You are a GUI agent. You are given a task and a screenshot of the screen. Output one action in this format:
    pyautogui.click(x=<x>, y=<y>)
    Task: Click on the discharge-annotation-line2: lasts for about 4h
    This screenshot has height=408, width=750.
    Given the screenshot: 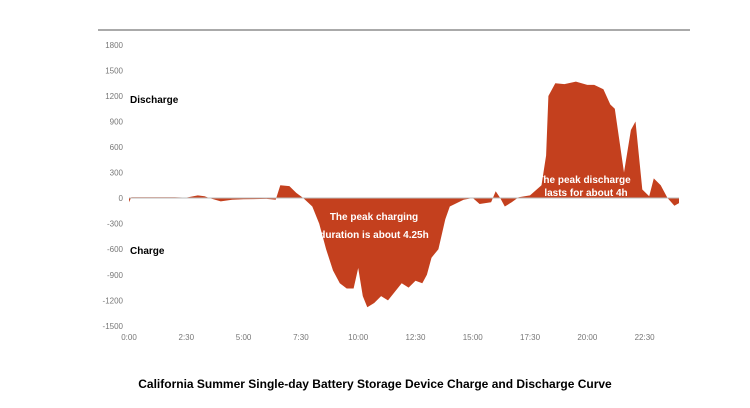 What is the action you would take?
    pyautogui.click(x=585, y=193)
    